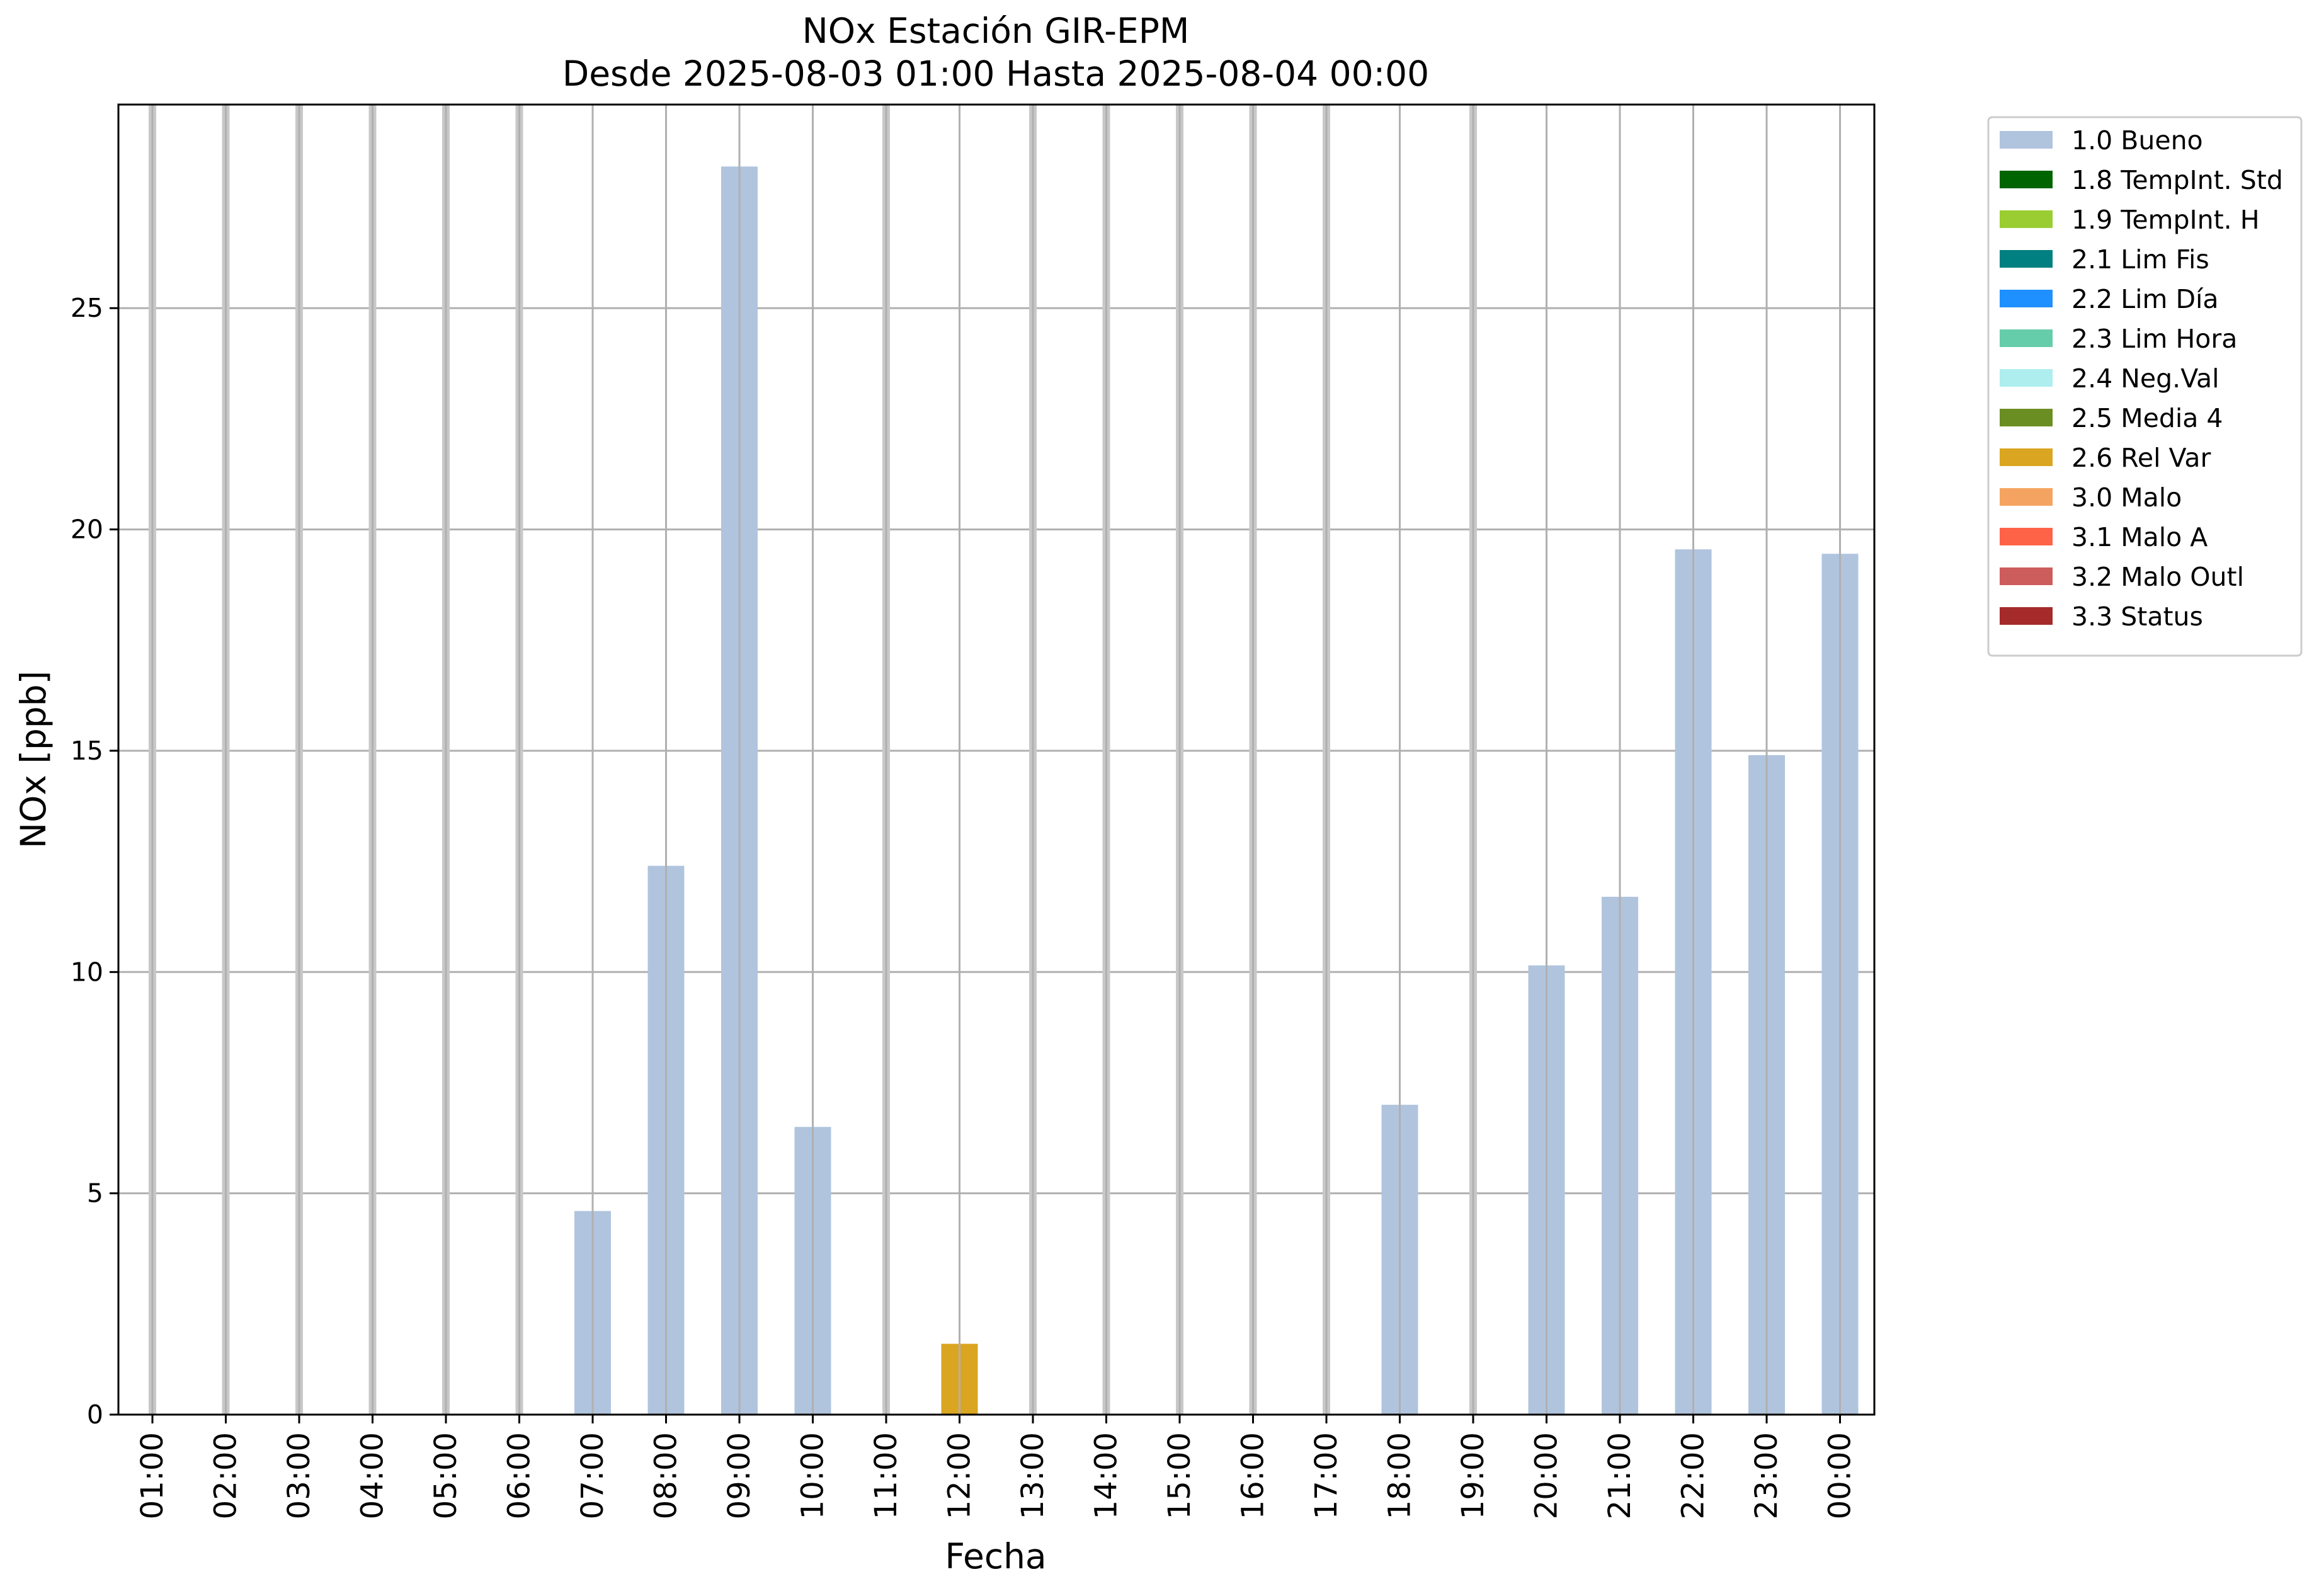  I want to click on x-tick-label: 18:00, so click(1400, 1475).